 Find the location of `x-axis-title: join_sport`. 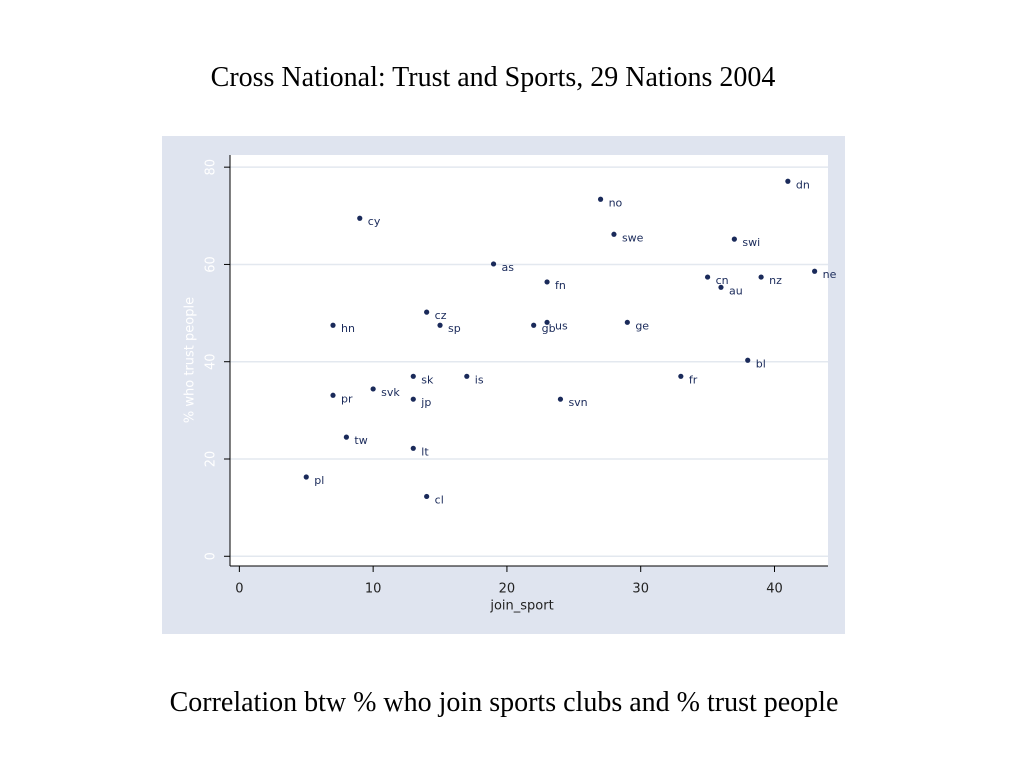

x-axis-title: join_sport is located at coordinates (521, 606).